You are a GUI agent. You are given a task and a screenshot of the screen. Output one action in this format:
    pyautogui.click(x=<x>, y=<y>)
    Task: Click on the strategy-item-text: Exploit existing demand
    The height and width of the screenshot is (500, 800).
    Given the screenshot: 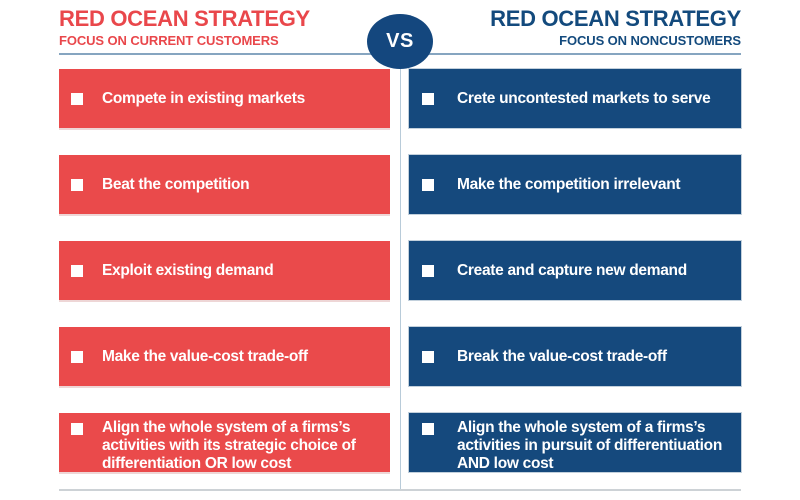 What is the action you would take?
    pyautogui.click(x=188, y=270)
    